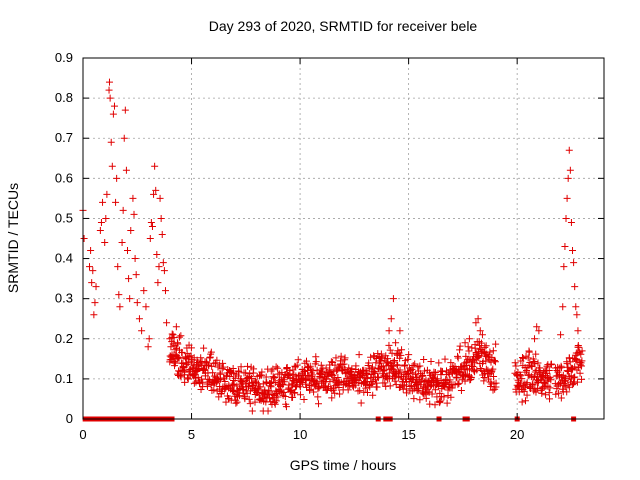 This screenshot has height=480, width=640. What do you see at coordinates (343, 465) in the screenshot?
I see `x-axis-title: GPS time / hours` at bounding box center [343, 465].